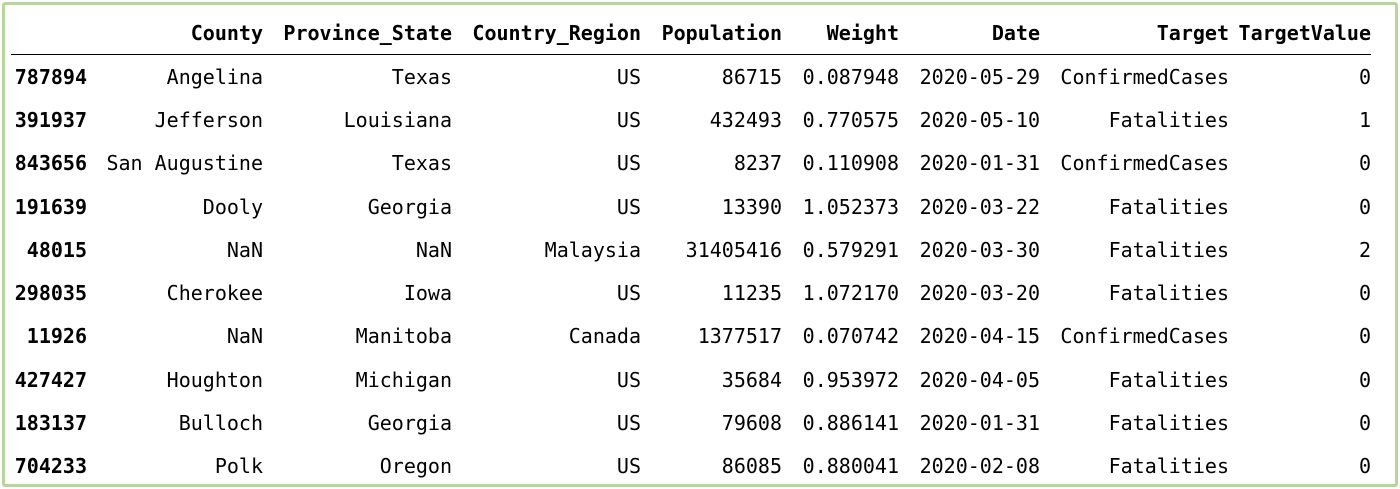 Image resolution: width=1400 pixels, height=489 pixels. Describe the element at coordinates (757, 163) in the screenshot. I see `cell-population: 8237` at that location.